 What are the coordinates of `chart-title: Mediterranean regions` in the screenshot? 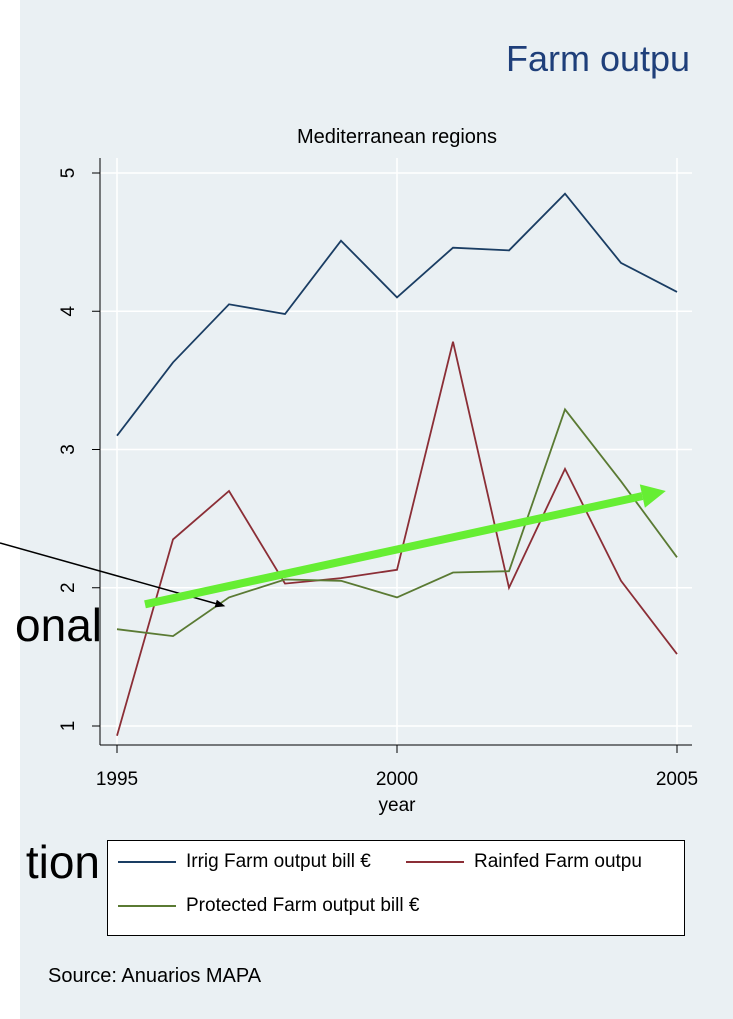 It's located at (397, 137).